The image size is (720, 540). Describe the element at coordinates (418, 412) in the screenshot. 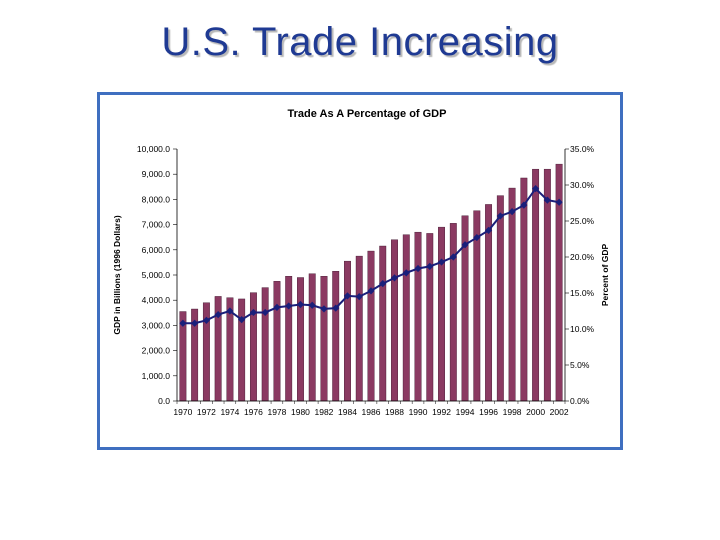

I see `x-tick-label: 1990` at that location.